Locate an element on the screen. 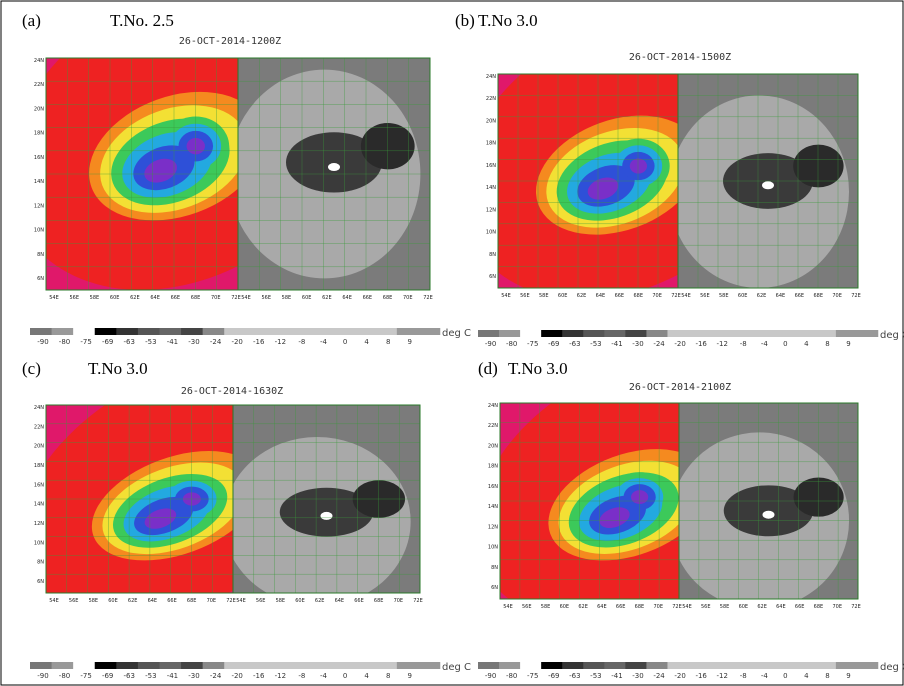 This screenshot has width=904, height=686. timestamp: 26-OCT-2014-1500Z is located at coordinates (680, 57).